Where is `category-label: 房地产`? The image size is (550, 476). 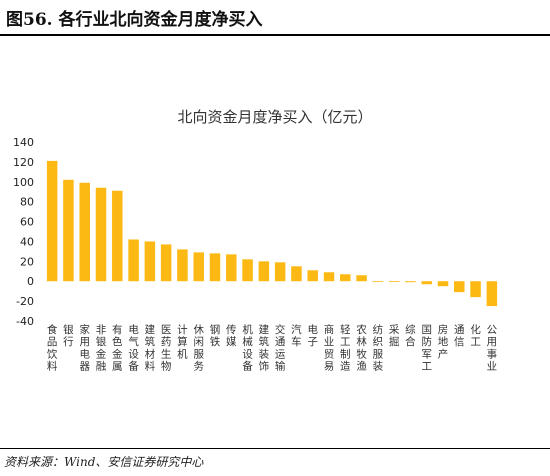
category-label: 房地产 is located at coordinates (443, 341).